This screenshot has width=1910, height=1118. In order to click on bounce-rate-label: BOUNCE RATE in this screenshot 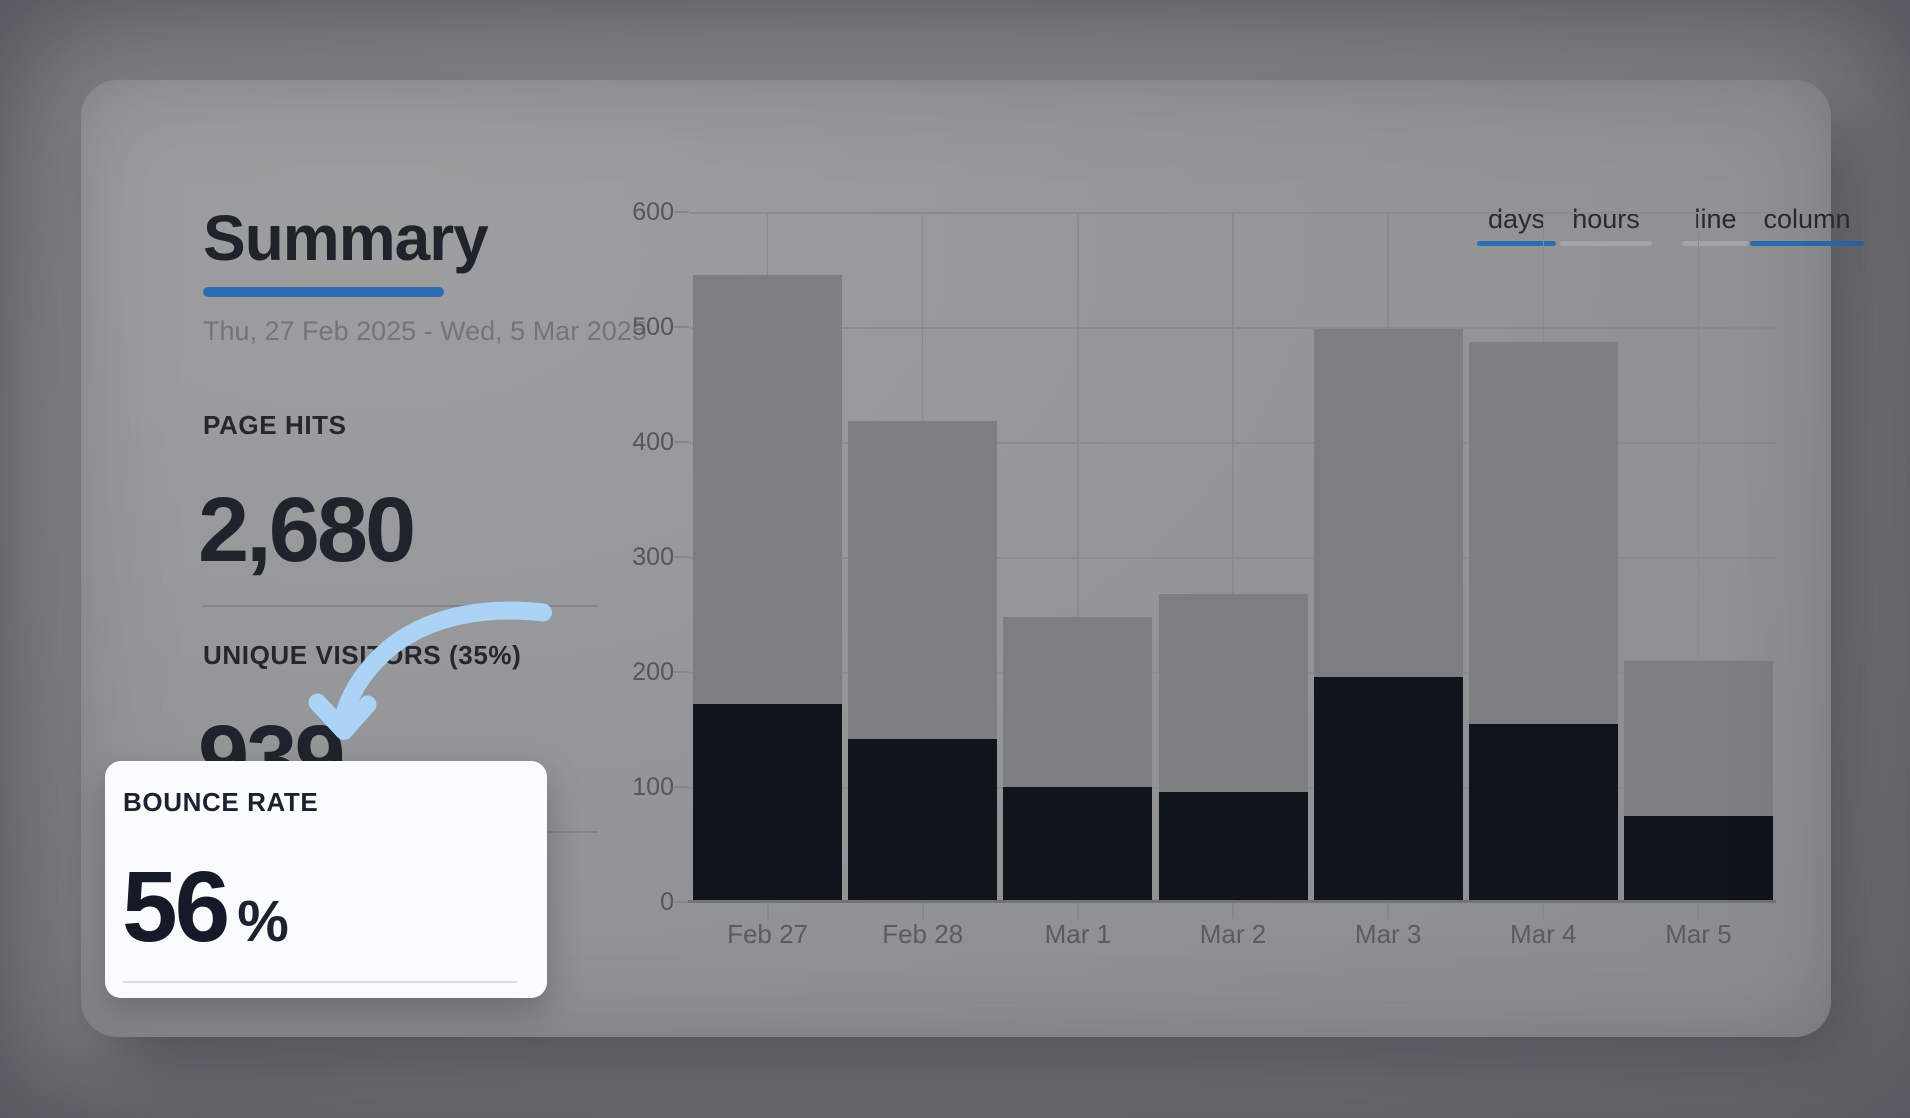, I will do `click(221, 802)`.